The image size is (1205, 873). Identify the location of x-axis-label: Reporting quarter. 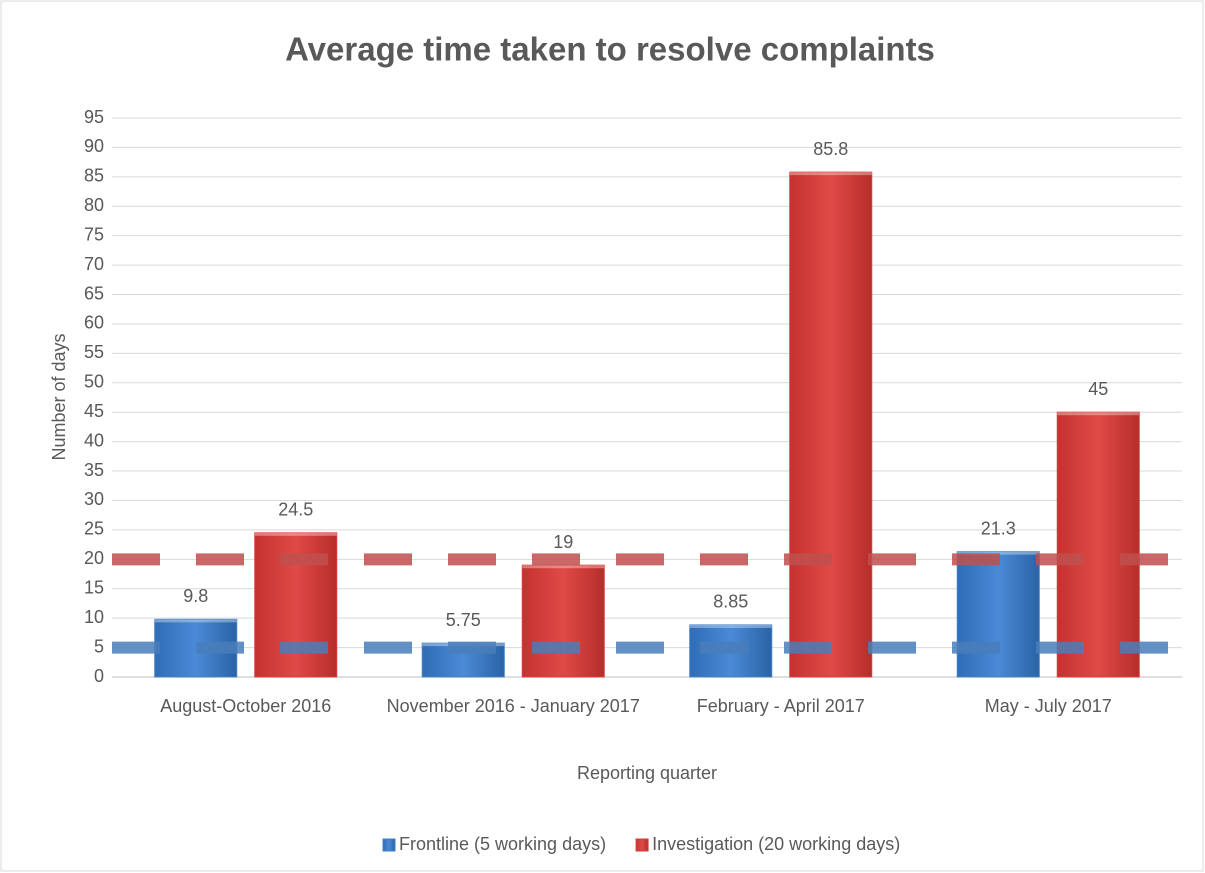
(647, 773).